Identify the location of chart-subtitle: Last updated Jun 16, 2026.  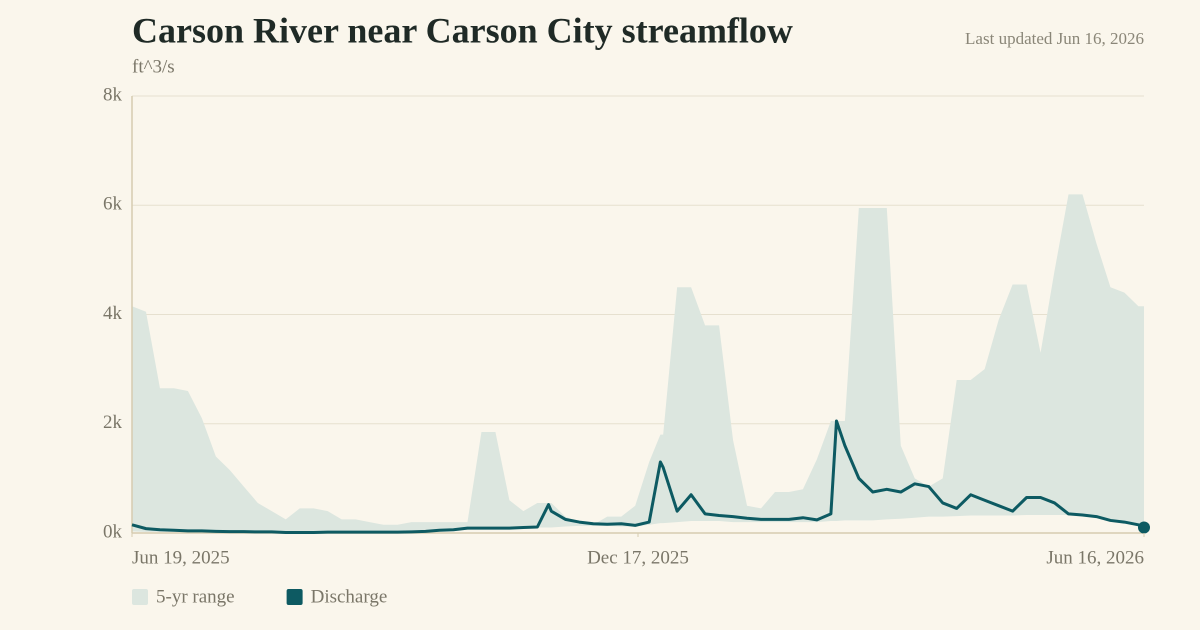
(1054, 38).